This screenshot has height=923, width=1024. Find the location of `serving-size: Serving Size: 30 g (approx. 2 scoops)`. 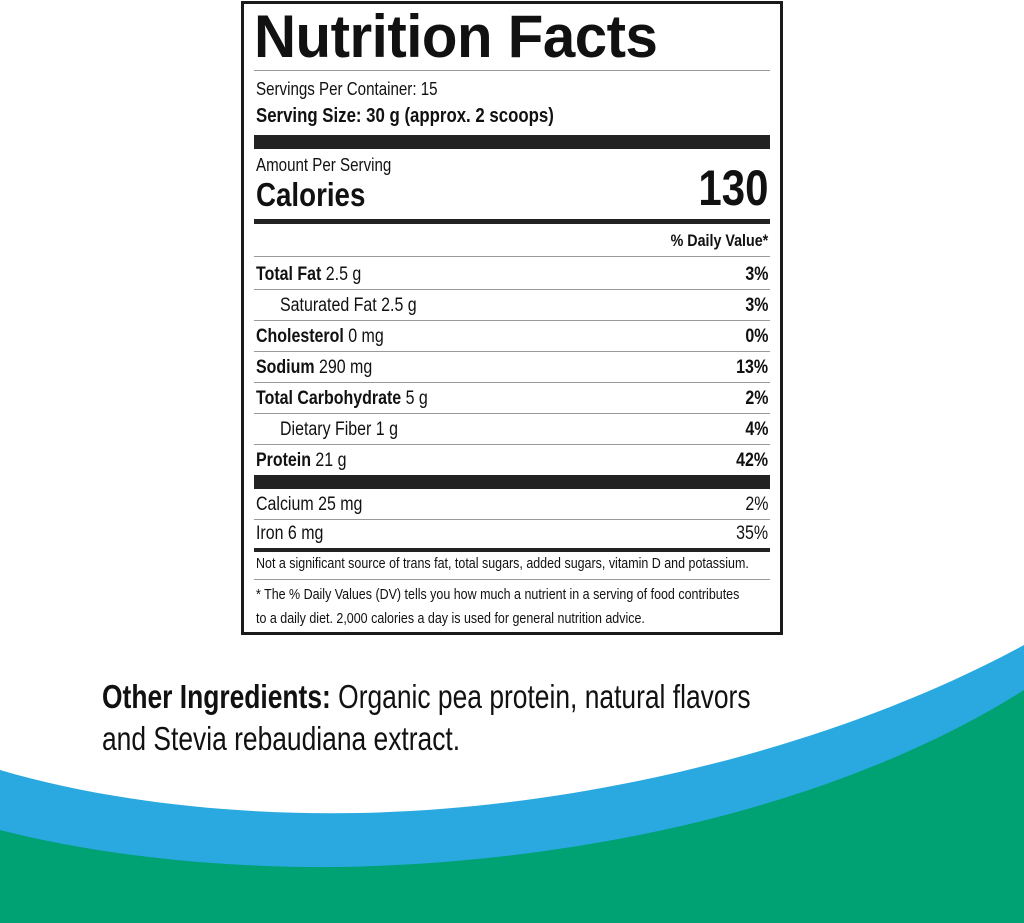

serving-size: Serving Size: 30 g (approx. 2 scoops) is located at coordinates (405, 116).